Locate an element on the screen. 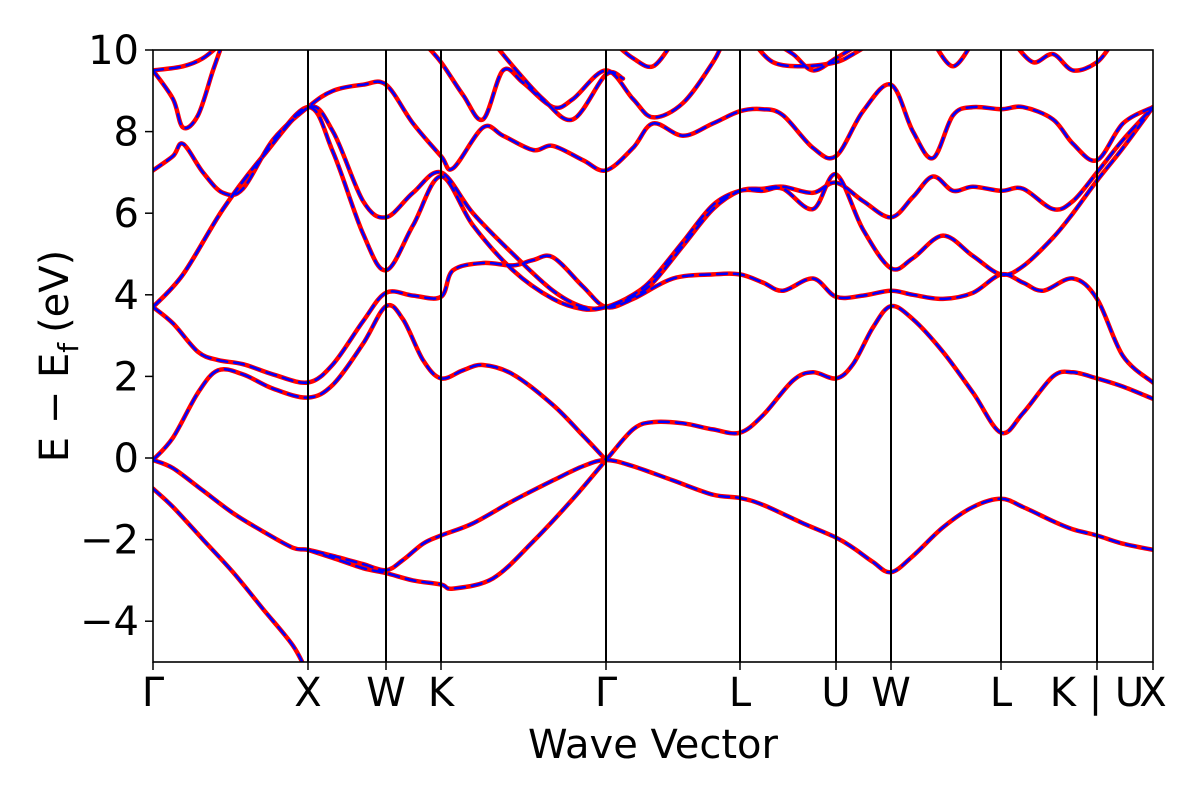 This screenshot has height=805, width=1200. y-tick-label: 4 is located at coordinates (126, 296).